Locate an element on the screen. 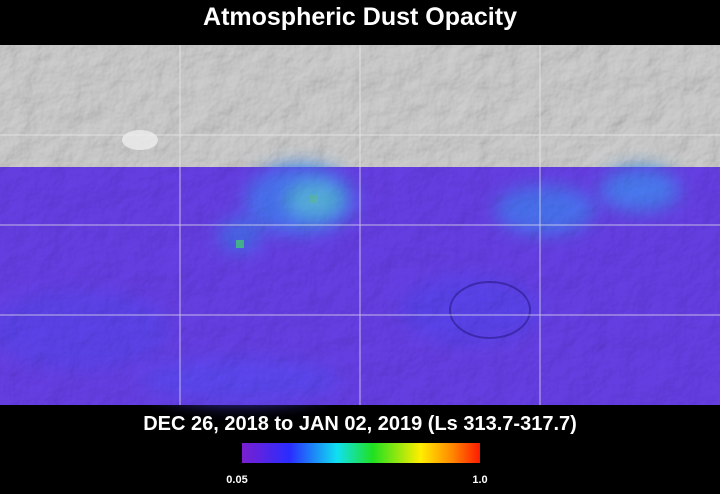 This screenshot has width=720, height=494. volcano is located at coordinates (140, 140).